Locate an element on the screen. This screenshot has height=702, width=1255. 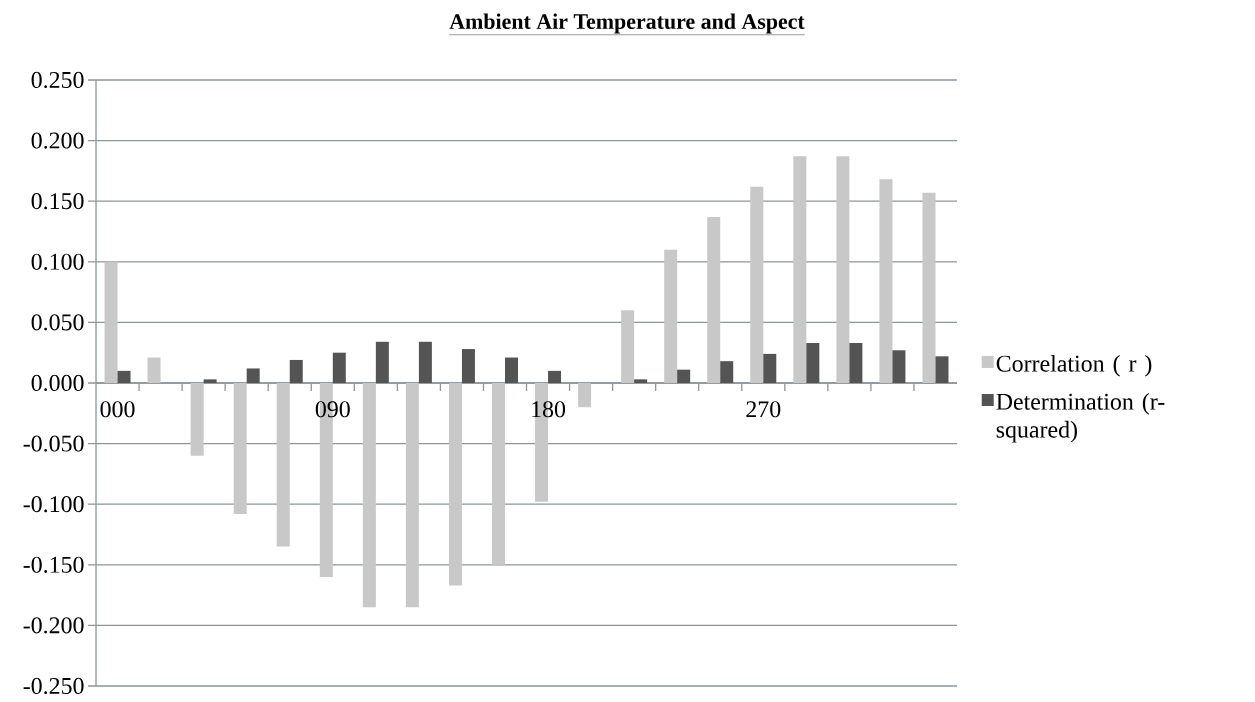
x-tick-label: 000 is located at coordinates (117, 409).